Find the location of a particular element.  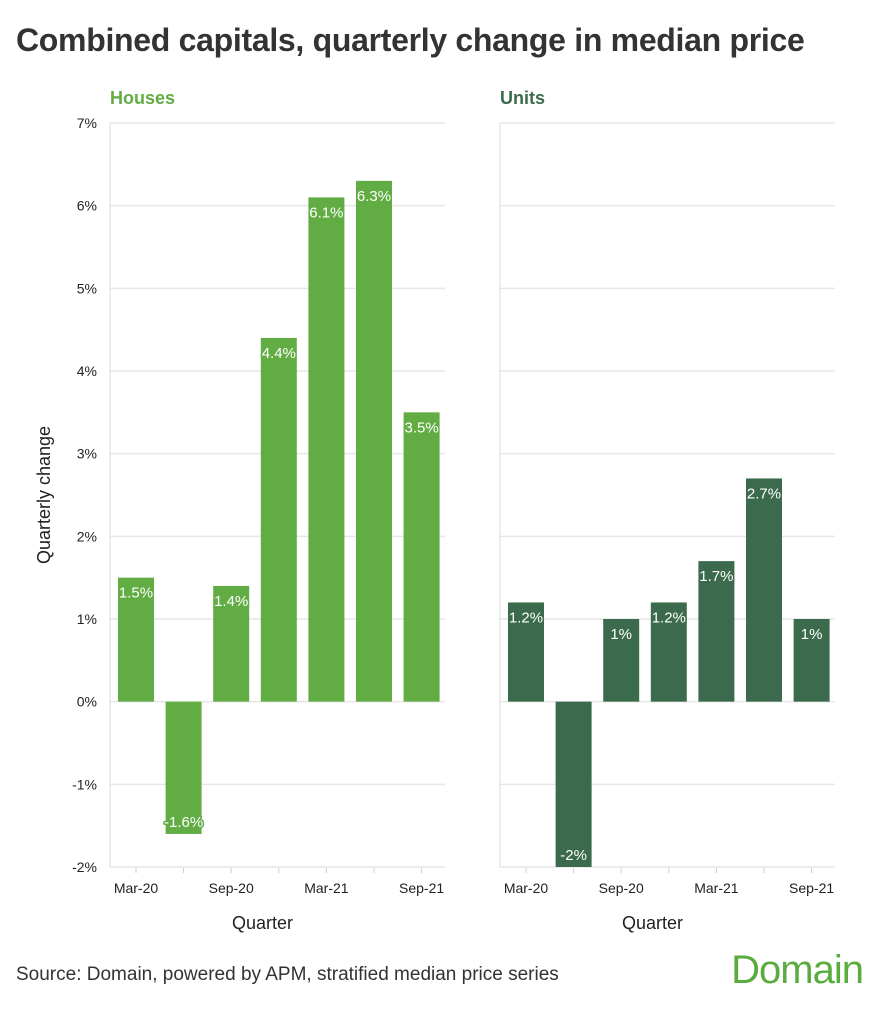

y-tick-label: 7% is located at coordinates (87, 123).